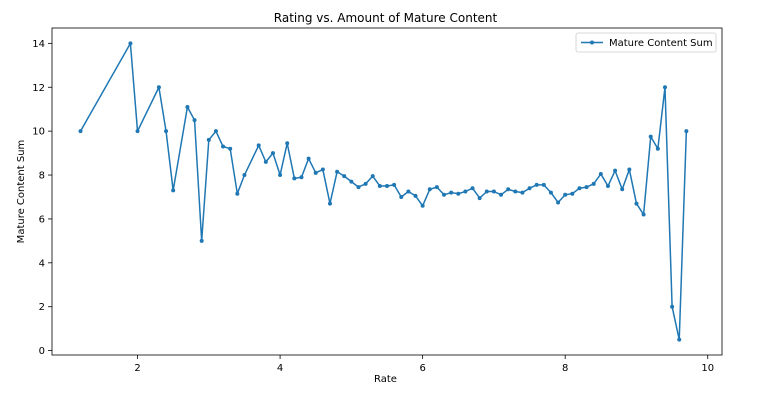 This screenshot has height=407, width=770. Describe the element at coordinates (137, 368) in the screenshot. I see `x-tick-label: 2` at that location.